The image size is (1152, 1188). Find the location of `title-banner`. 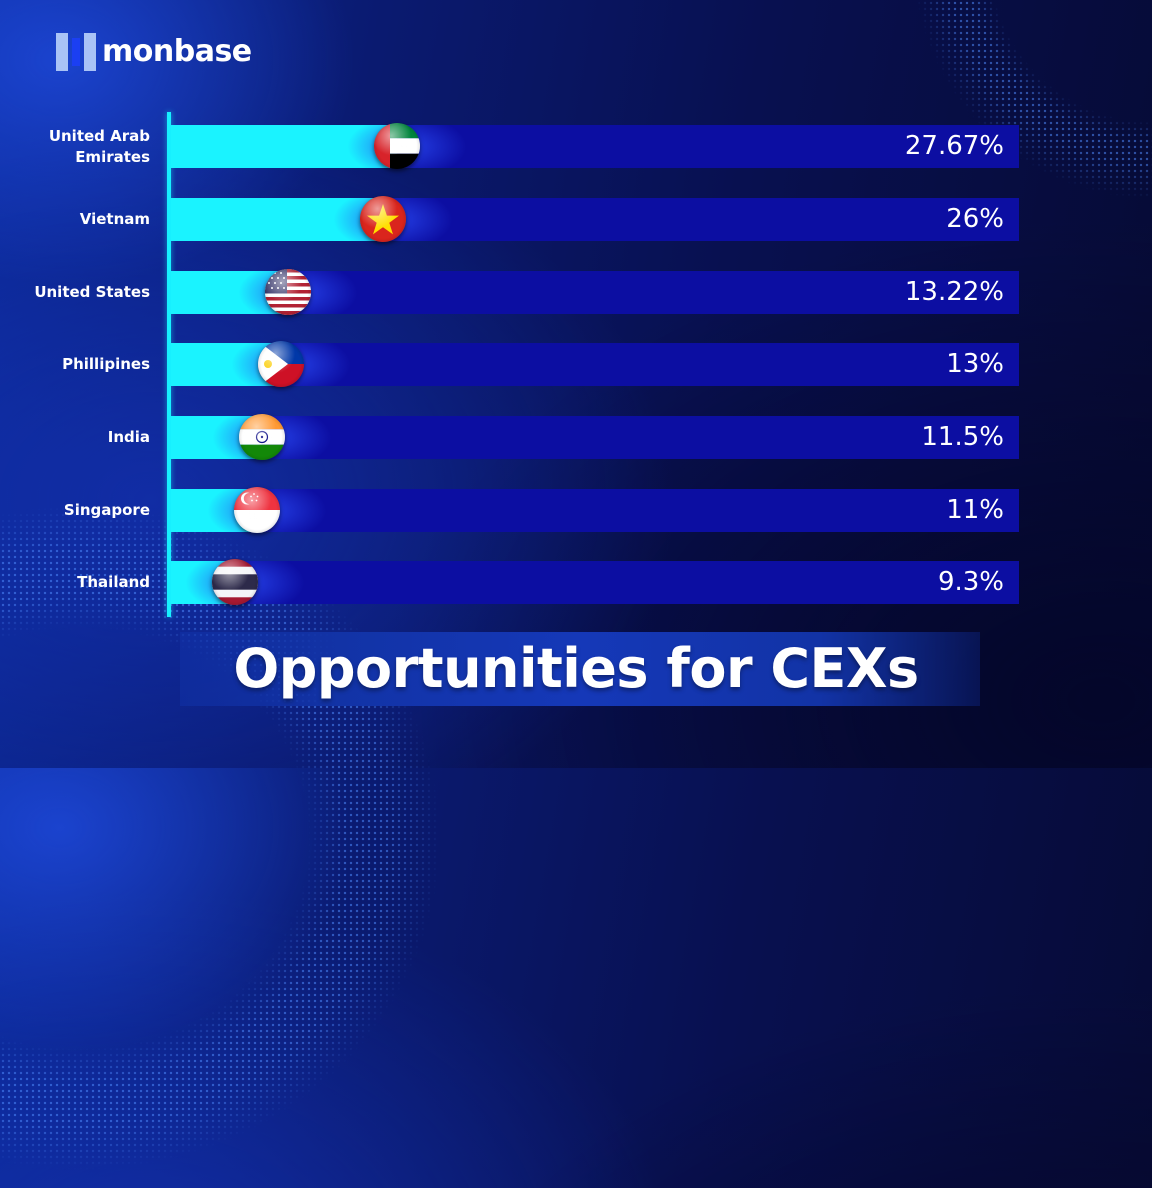

title-banner is located at coordinates (580, 669).